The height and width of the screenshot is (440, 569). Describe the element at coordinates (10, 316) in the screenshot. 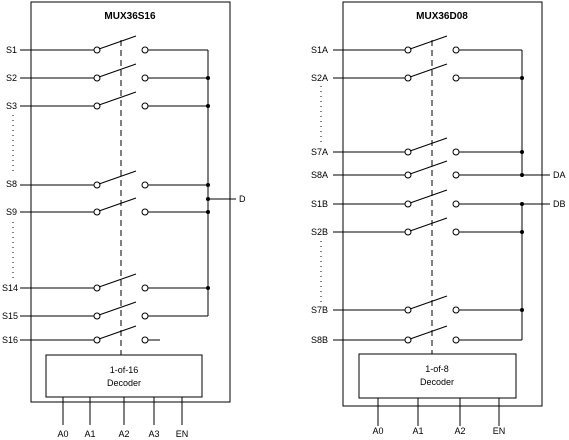

I see `input-label: S15` at that location.